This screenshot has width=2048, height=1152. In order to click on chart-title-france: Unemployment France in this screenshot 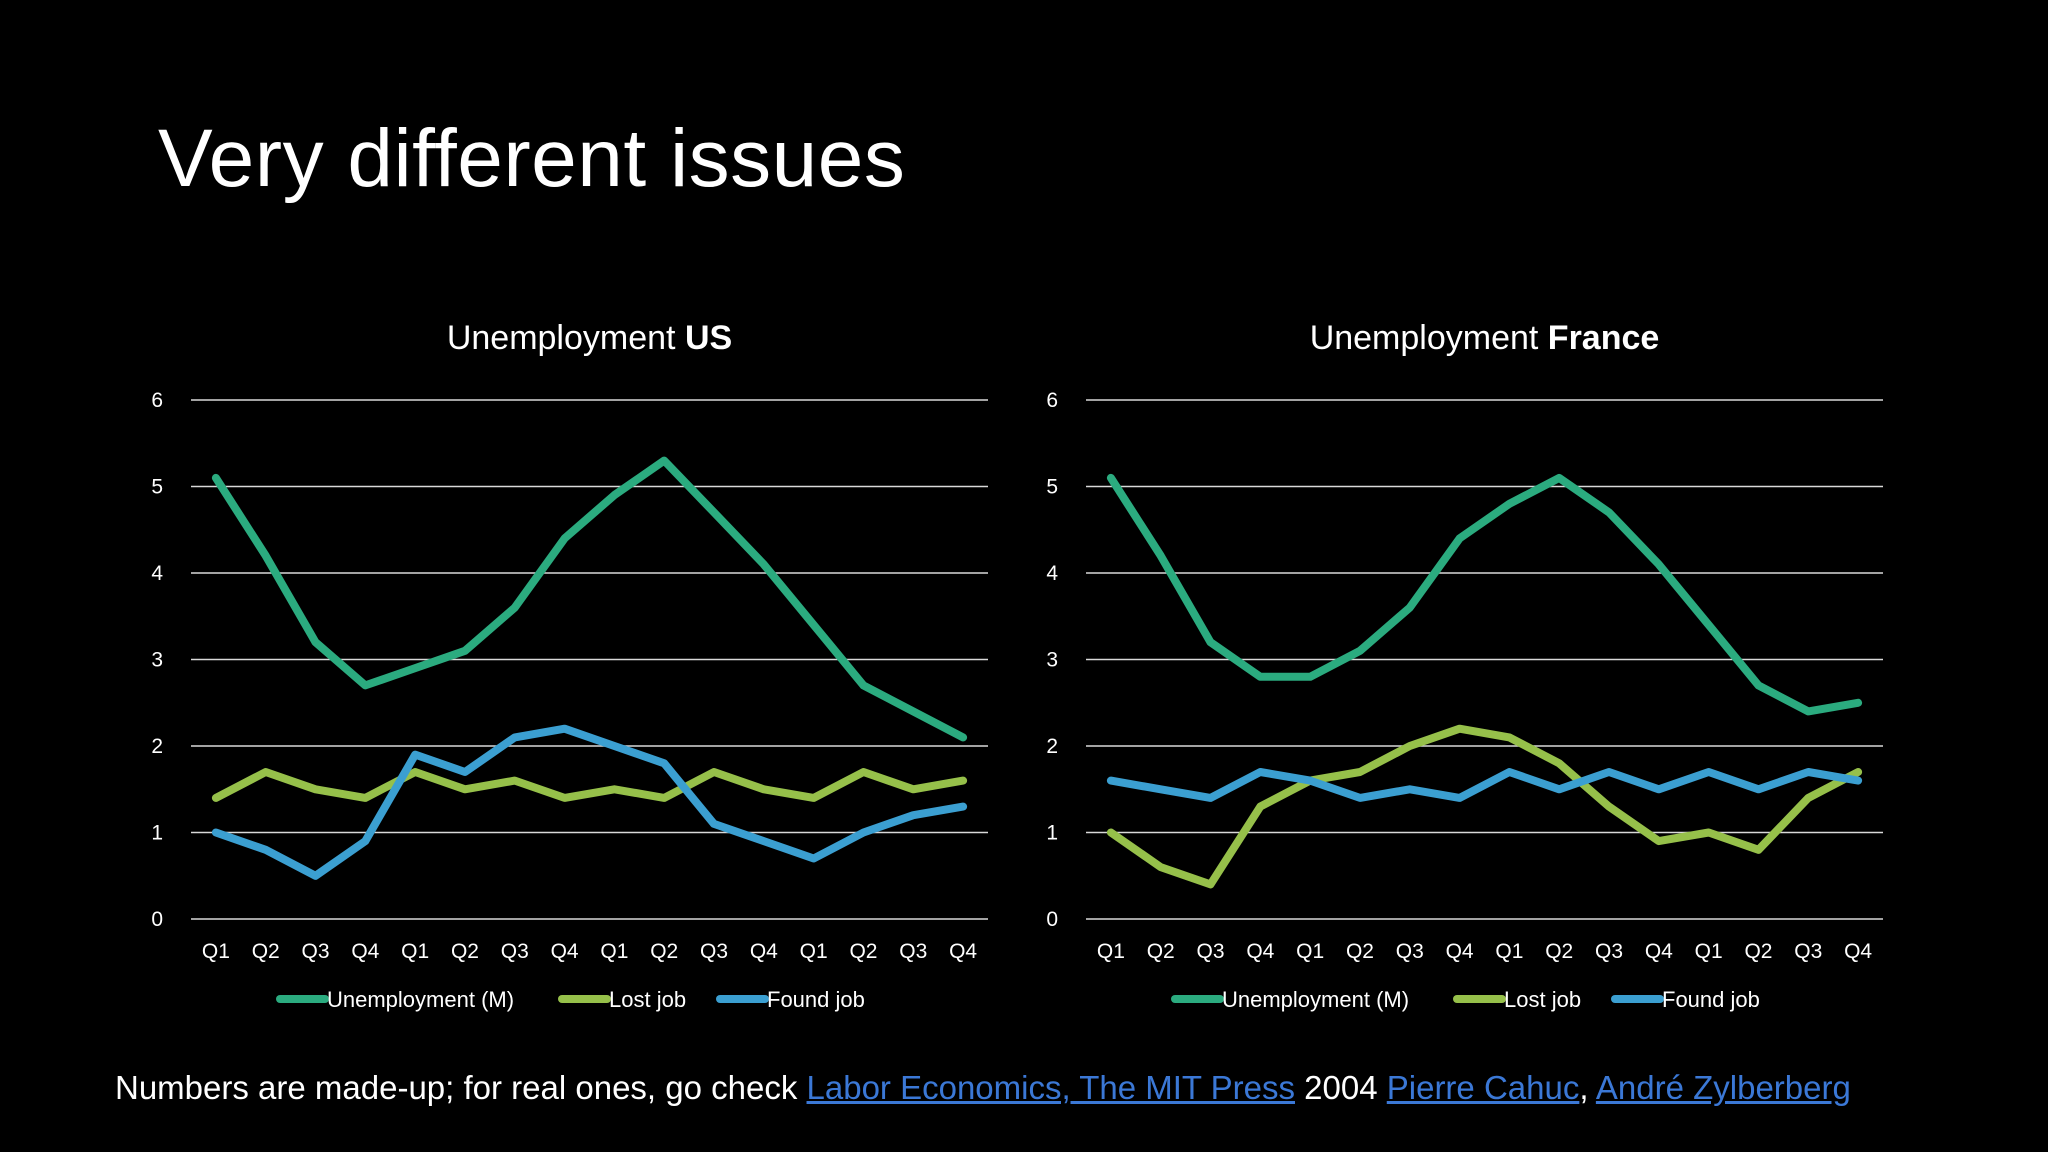, I will do `click(1485, 338)`.